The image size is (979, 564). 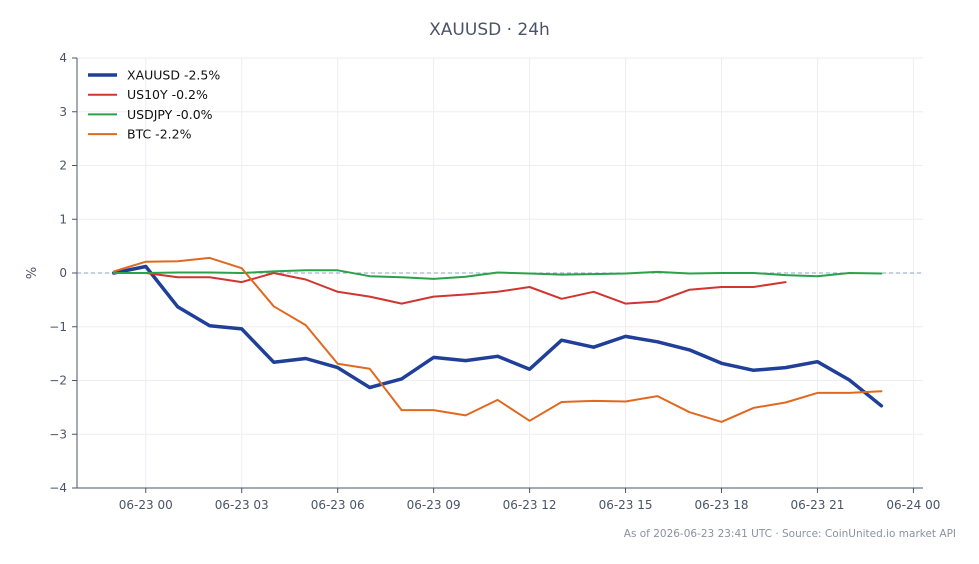 What do you see at coordinates (63, 58) in the screenshot?
I see `y-tick-label: 4` at bounding box center [63, 58].